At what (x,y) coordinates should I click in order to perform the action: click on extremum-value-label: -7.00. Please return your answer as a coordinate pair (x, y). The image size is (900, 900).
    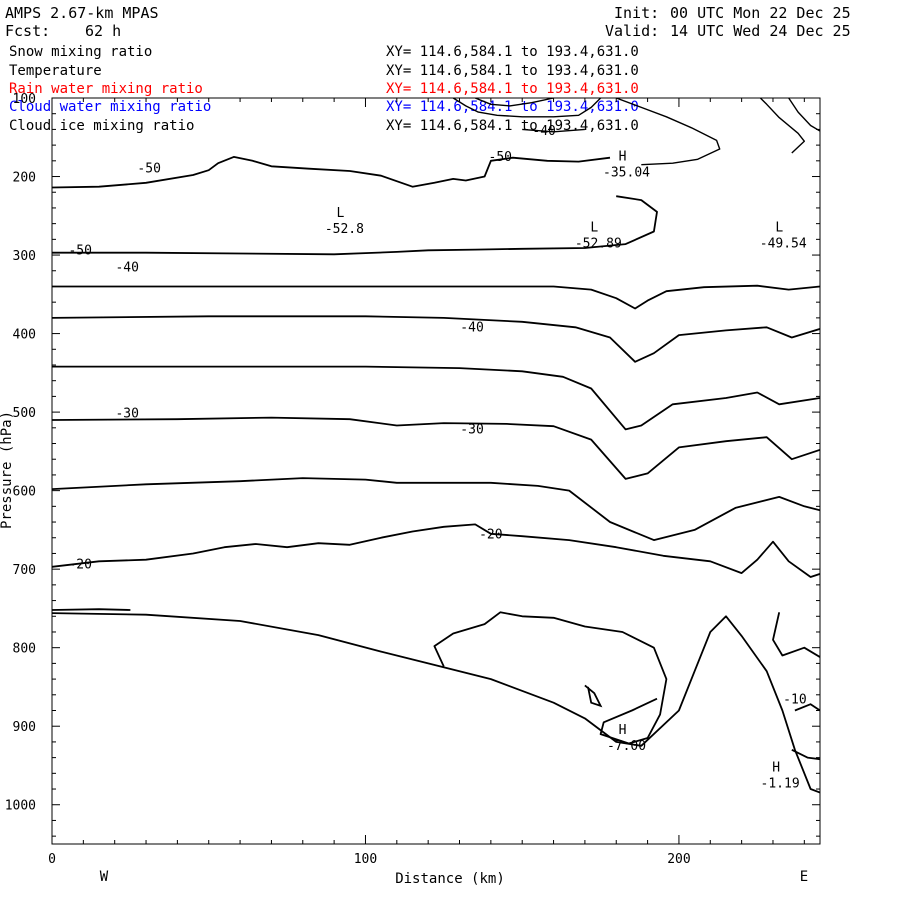
    Looking at the image, I should click on (626, 746).